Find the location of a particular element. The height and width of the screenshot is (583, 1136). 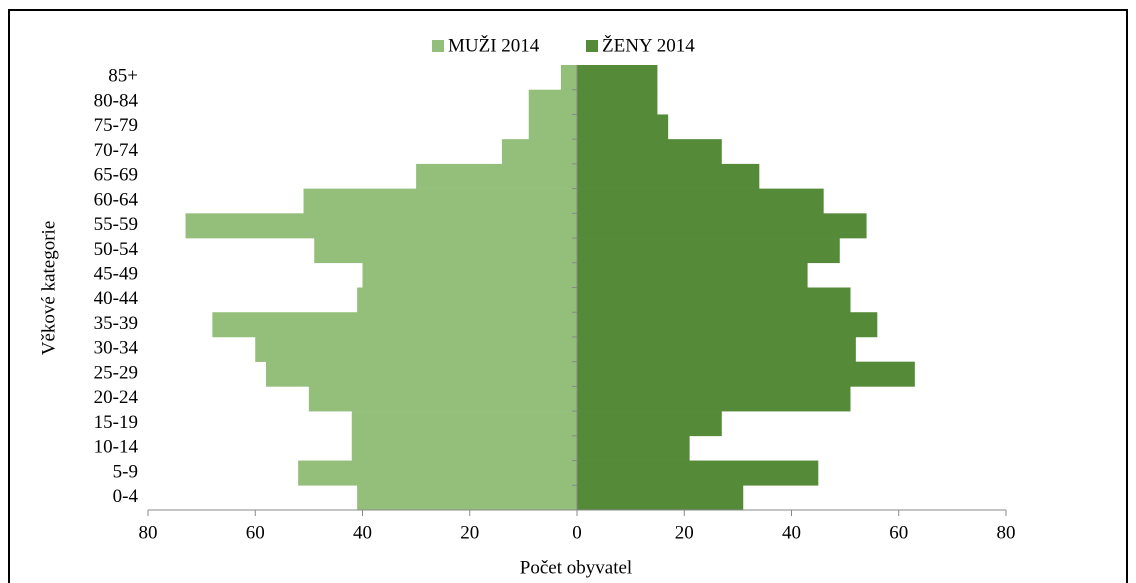

y-tick-label: 55-59 is located at coordinates (116, 224).